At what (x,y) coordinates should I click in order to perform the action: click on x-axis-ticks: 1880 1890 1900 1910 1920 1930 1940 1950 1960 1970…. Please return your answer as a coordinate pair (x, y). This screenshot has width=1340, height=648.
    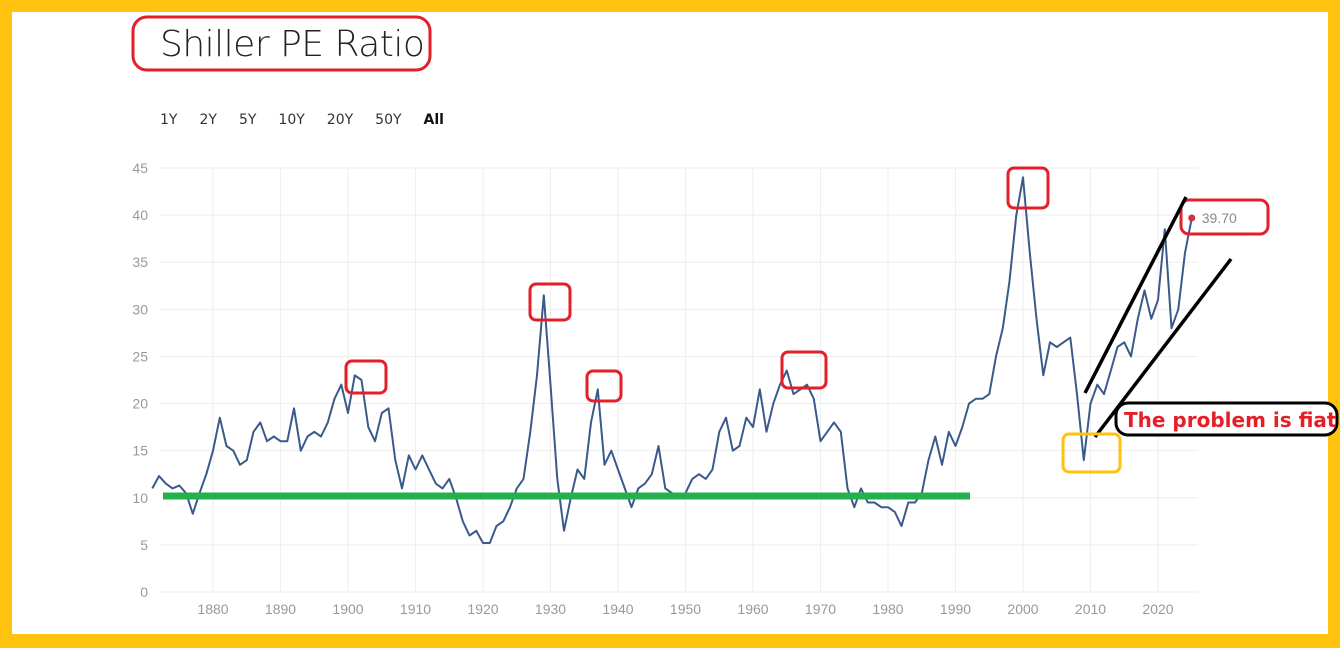
    Looking at the image, I should click on (685, 609).